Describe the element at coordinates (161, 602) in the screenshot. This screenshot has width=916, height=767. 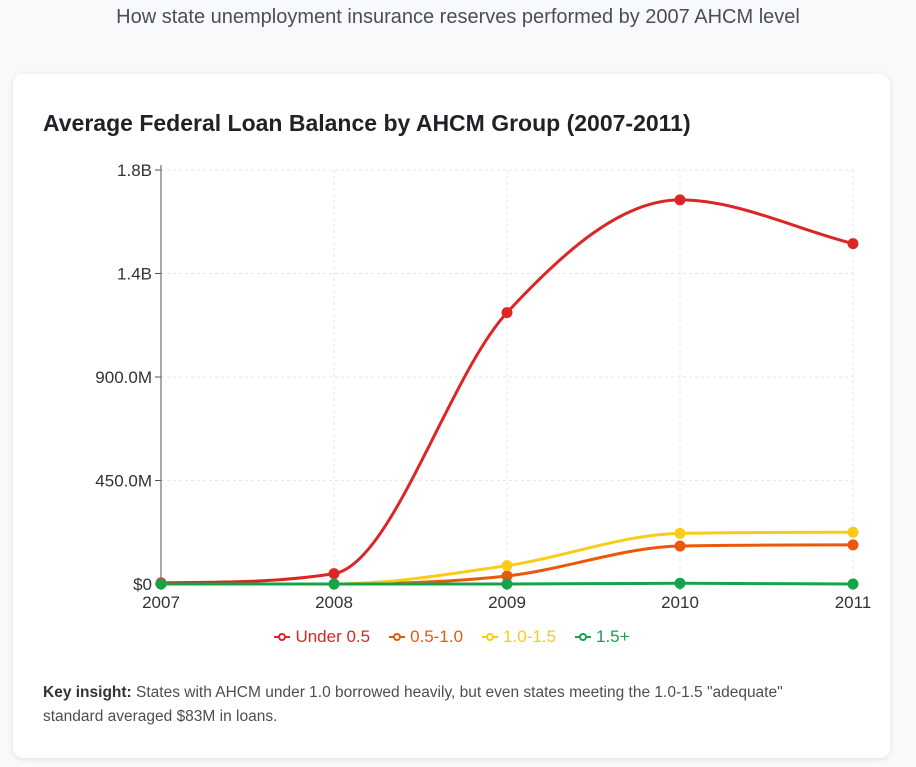
I see `x-tick-label: 2007` at that location.